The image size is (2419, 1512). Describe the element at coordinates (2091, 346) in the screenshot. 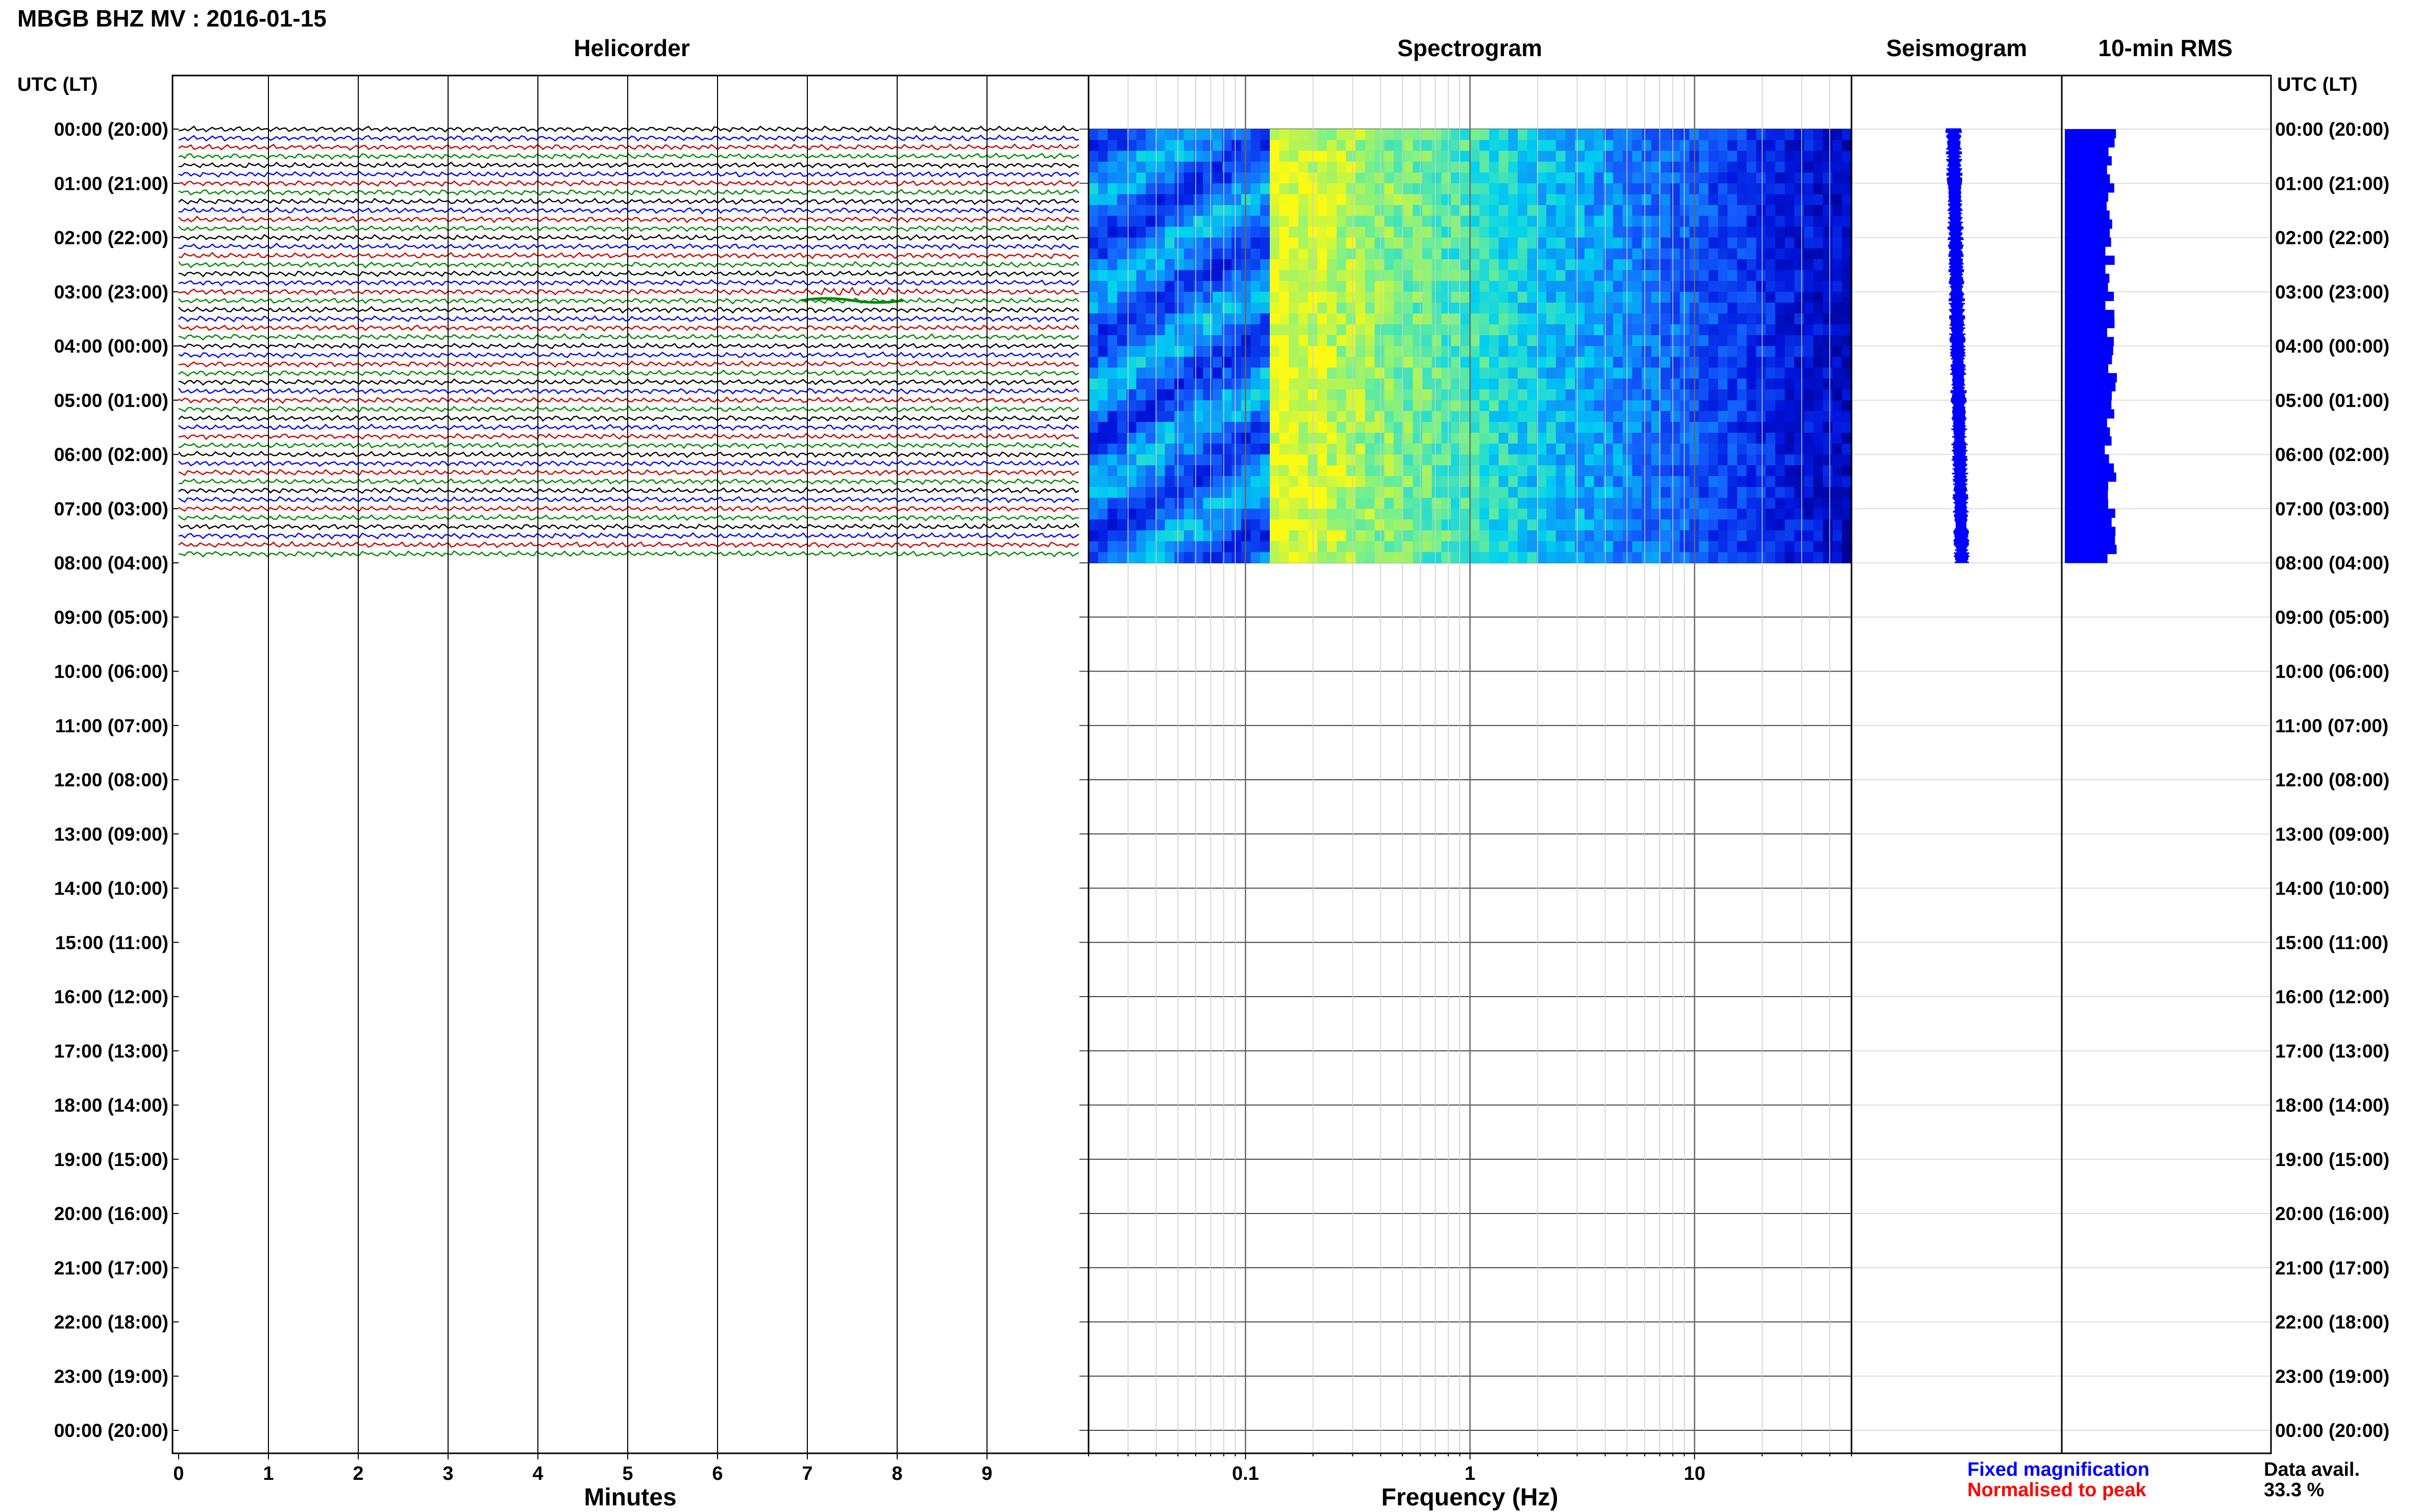

I see `rms-bars` at that location.